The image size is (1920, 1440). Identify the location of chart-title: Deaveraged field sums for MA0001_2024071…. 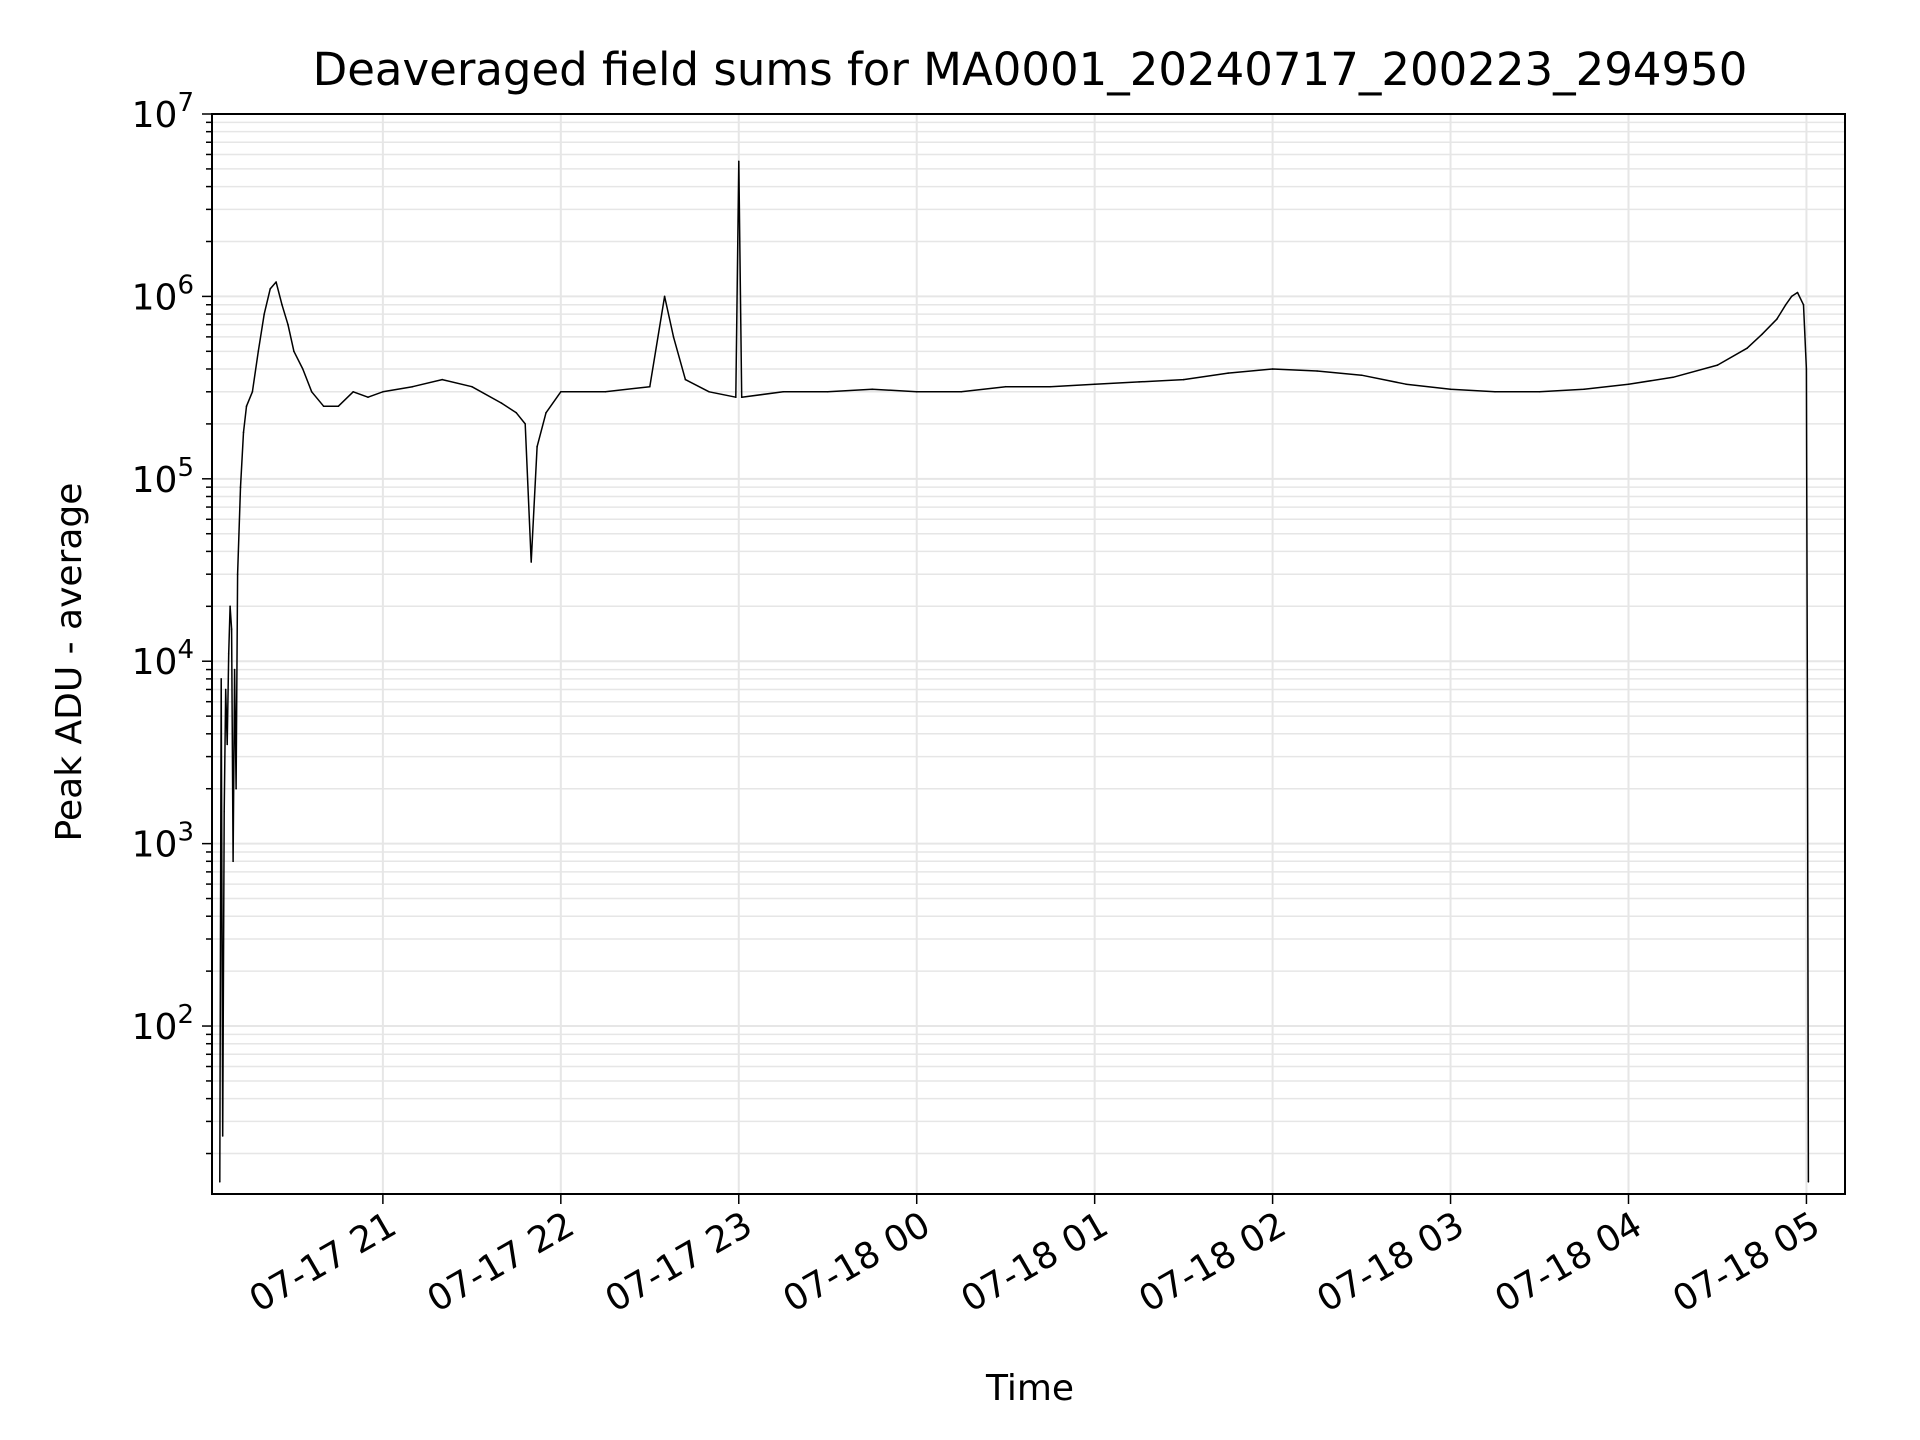
(1030, 69).